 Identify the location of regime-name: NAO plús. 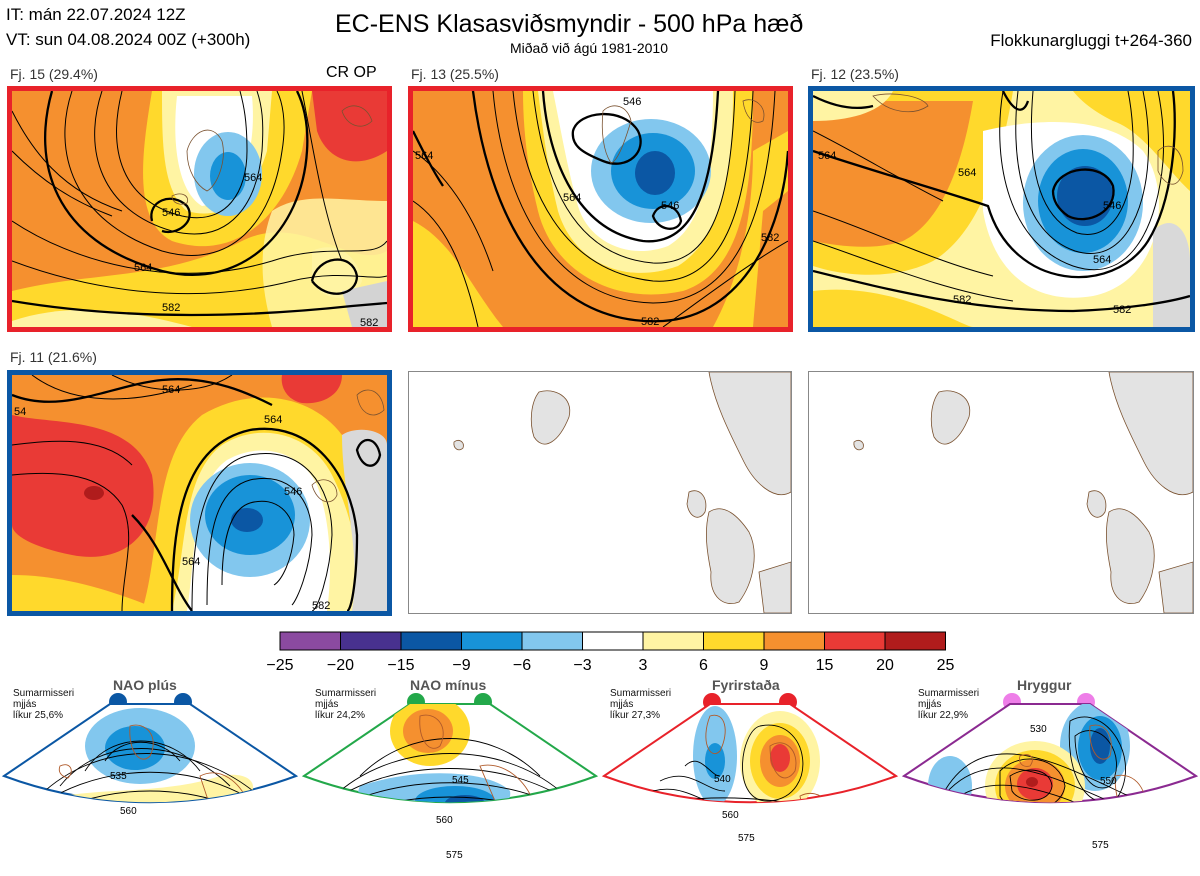
(145, 685).